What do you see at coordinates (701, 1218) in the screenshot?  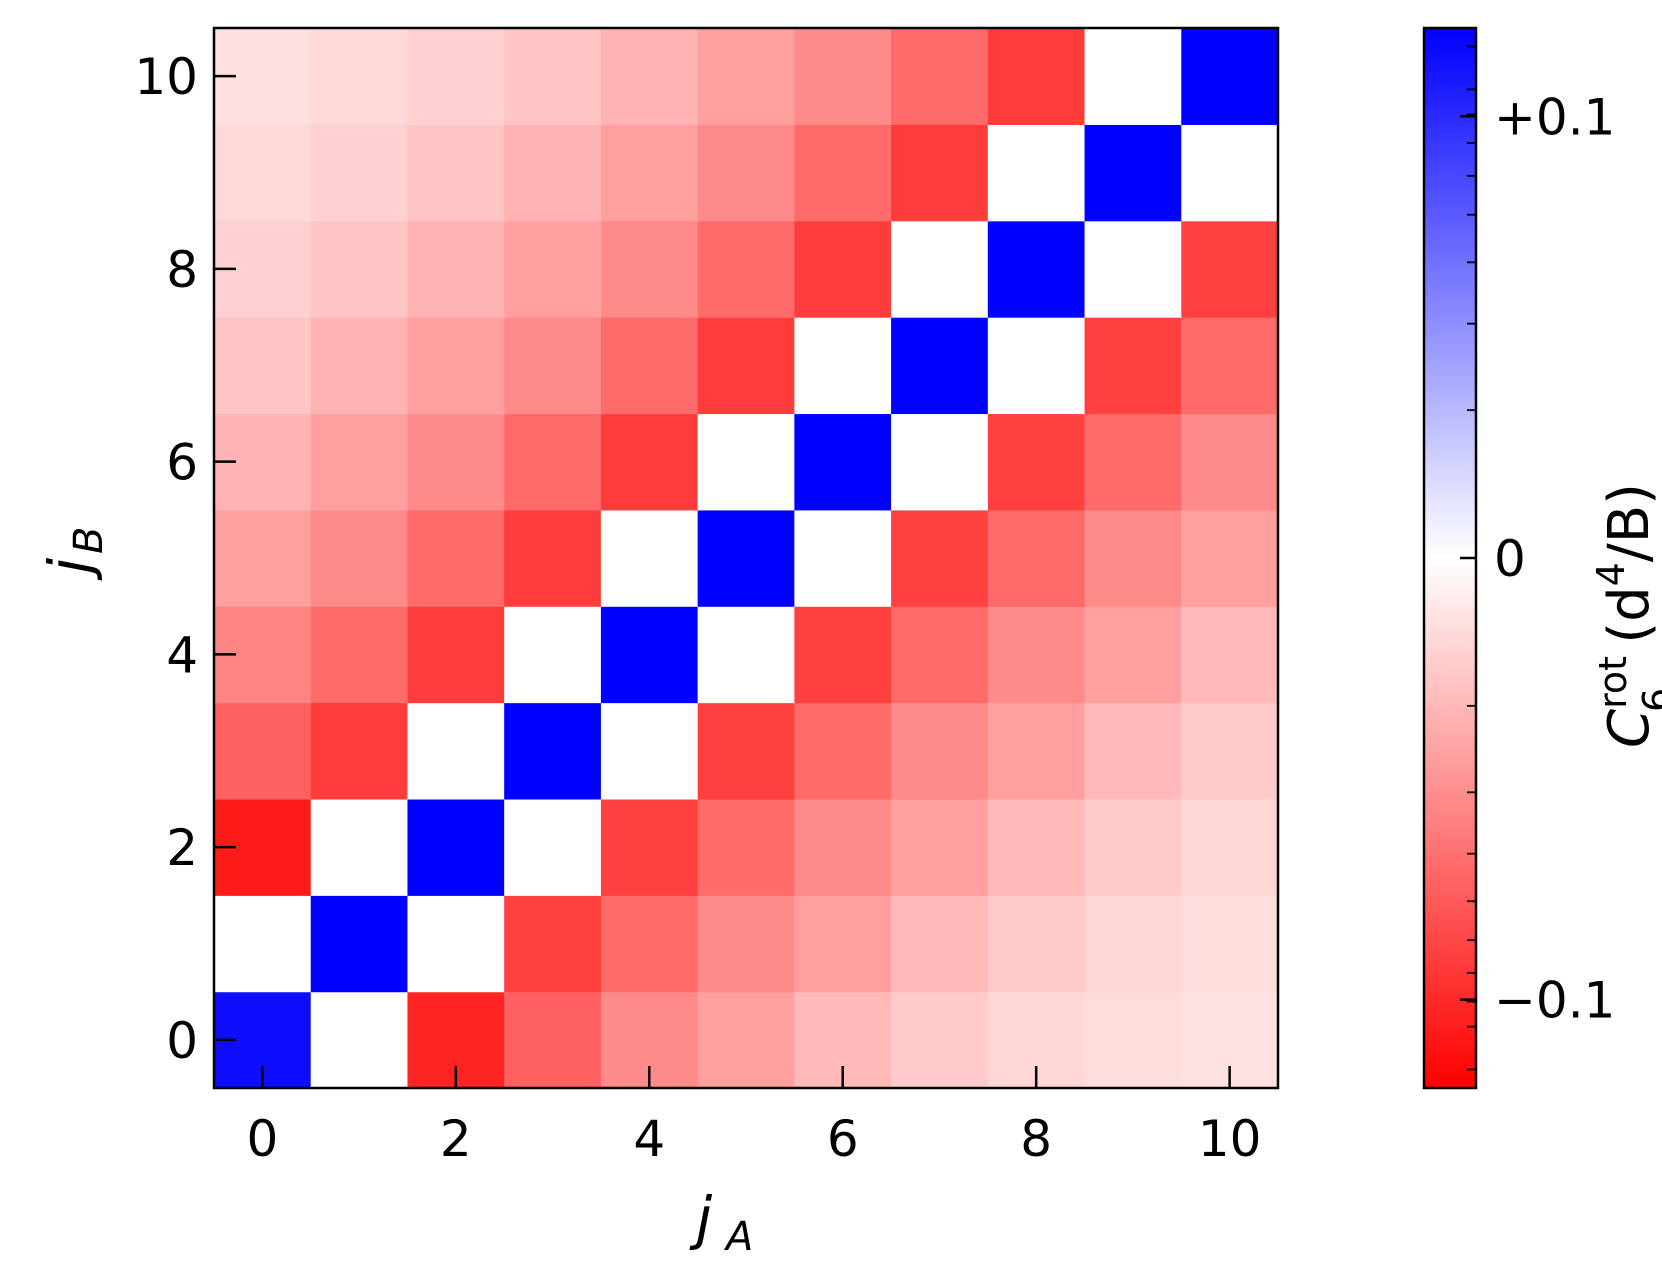 I see `x-axis-label: j` at bounding box center [701, 1218].